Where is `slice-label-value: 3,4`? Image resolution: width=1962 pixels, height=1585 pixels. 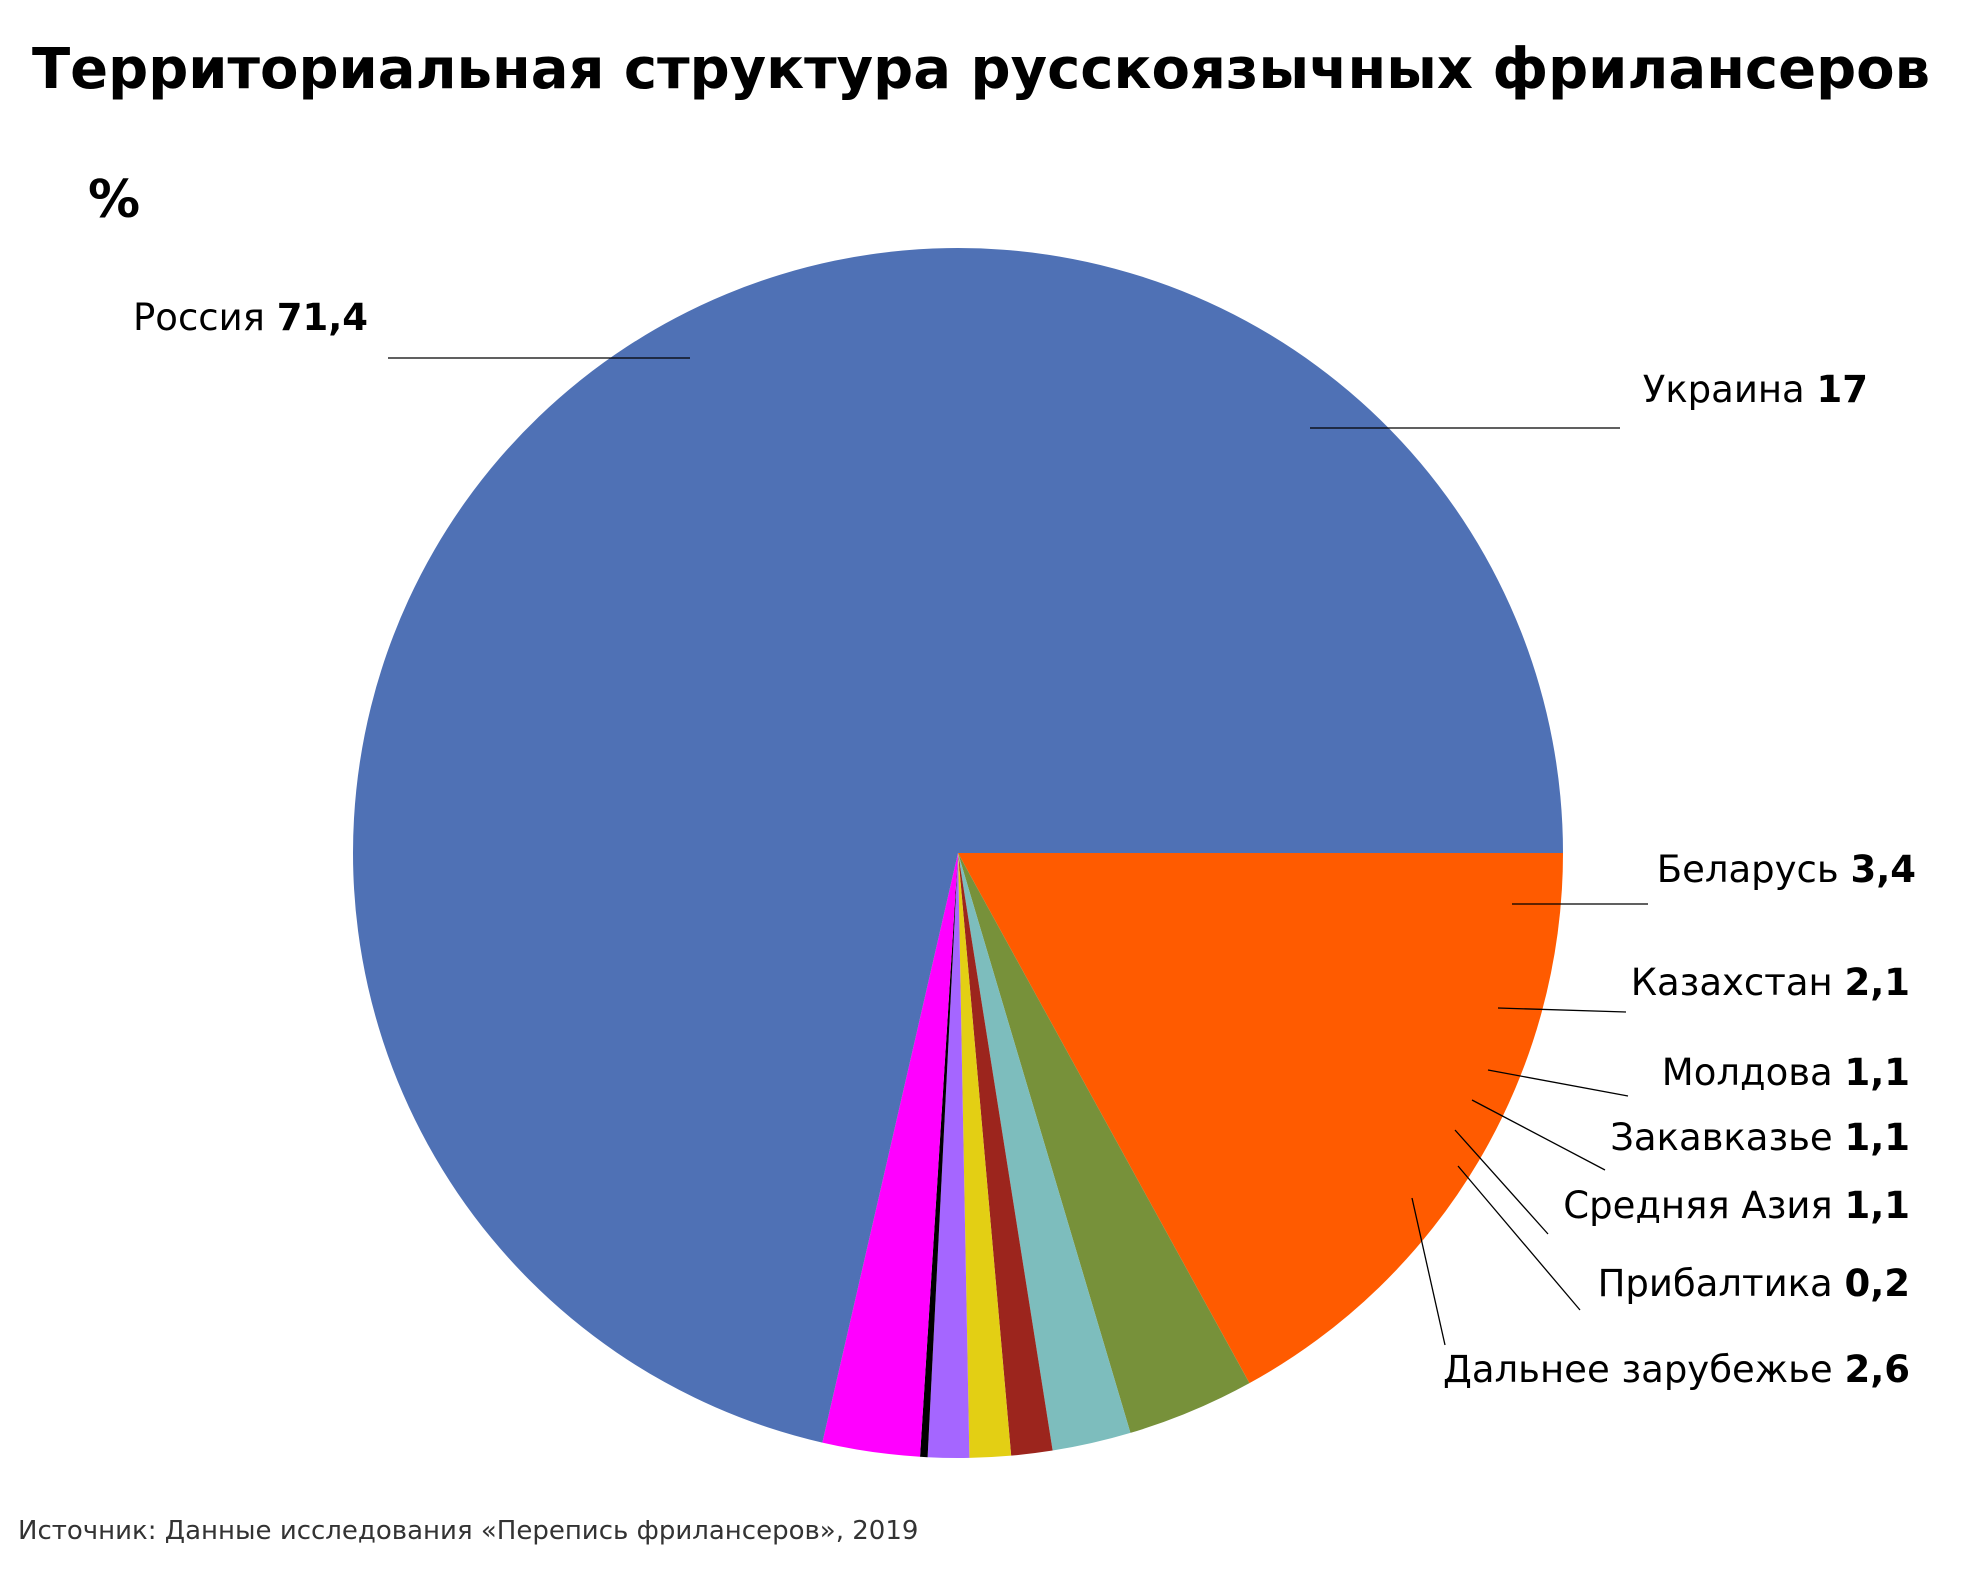 slice-label-value: 3,4 is located at coordinates (1883, 869).